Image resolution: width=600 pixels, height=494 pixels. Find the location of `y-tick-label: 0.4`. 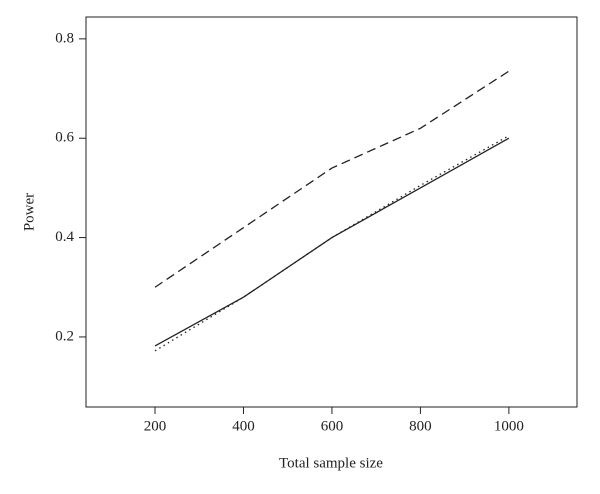

y-tick-label: 0.4 is located at coordinates (64, 237).